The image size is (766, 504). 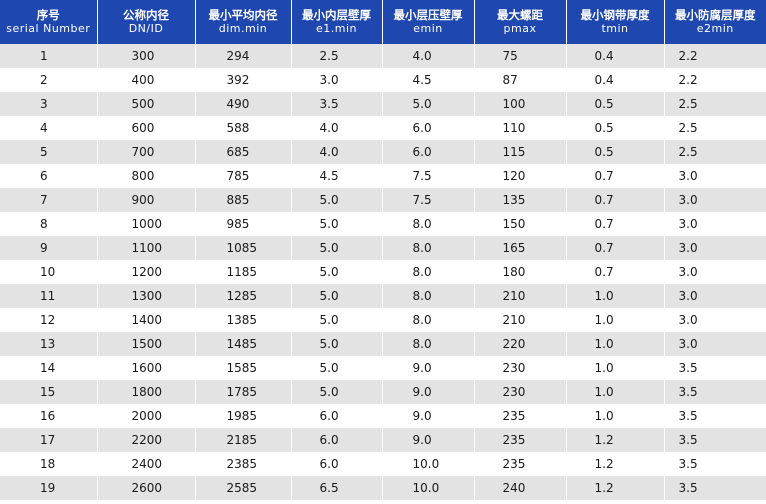 What do you see at coordinates (146, 176) in the screenshot?
I see `table-cell-nominal-diameter: 800` at bounding box center [146, 176].